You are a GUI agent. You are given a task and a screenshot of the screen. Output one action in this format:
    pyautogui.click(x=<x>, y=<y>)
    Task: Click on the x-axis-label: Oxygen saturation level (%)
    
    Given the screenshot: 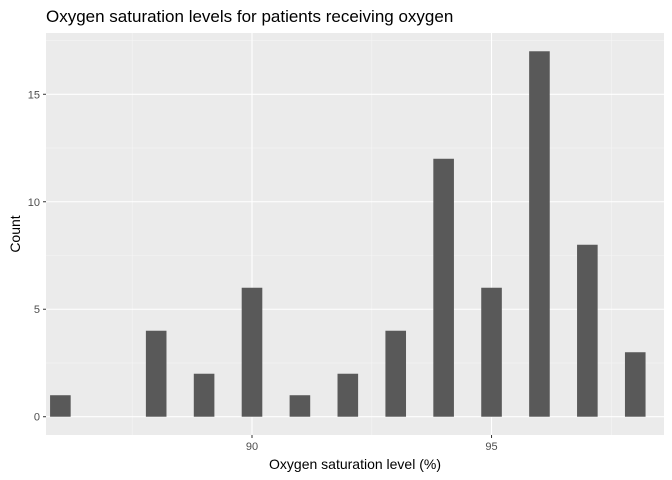 What is the action you would take?
    pyautogui.click(x=355, y=464)
    